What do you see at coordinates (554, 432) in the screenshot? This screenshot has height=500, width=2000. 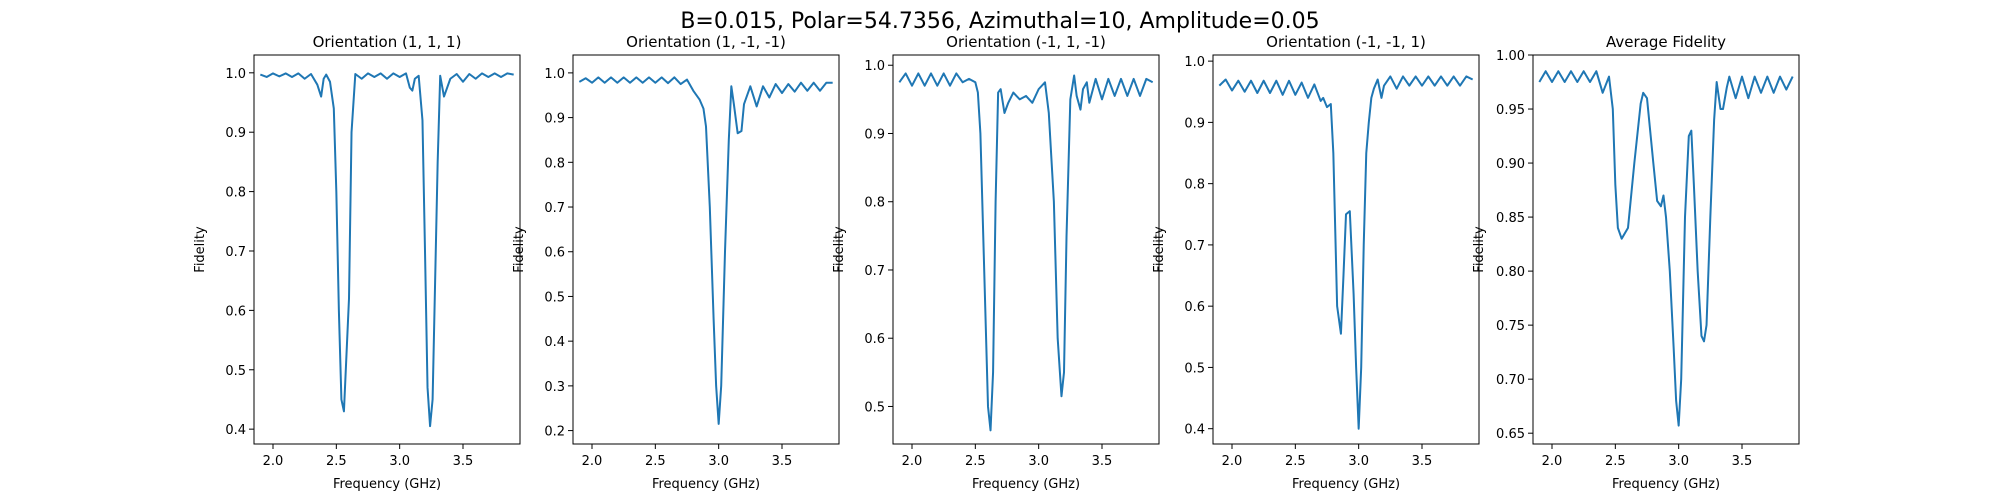 I see `y-tick-label: 0.2` at bounding box center [554, 432].